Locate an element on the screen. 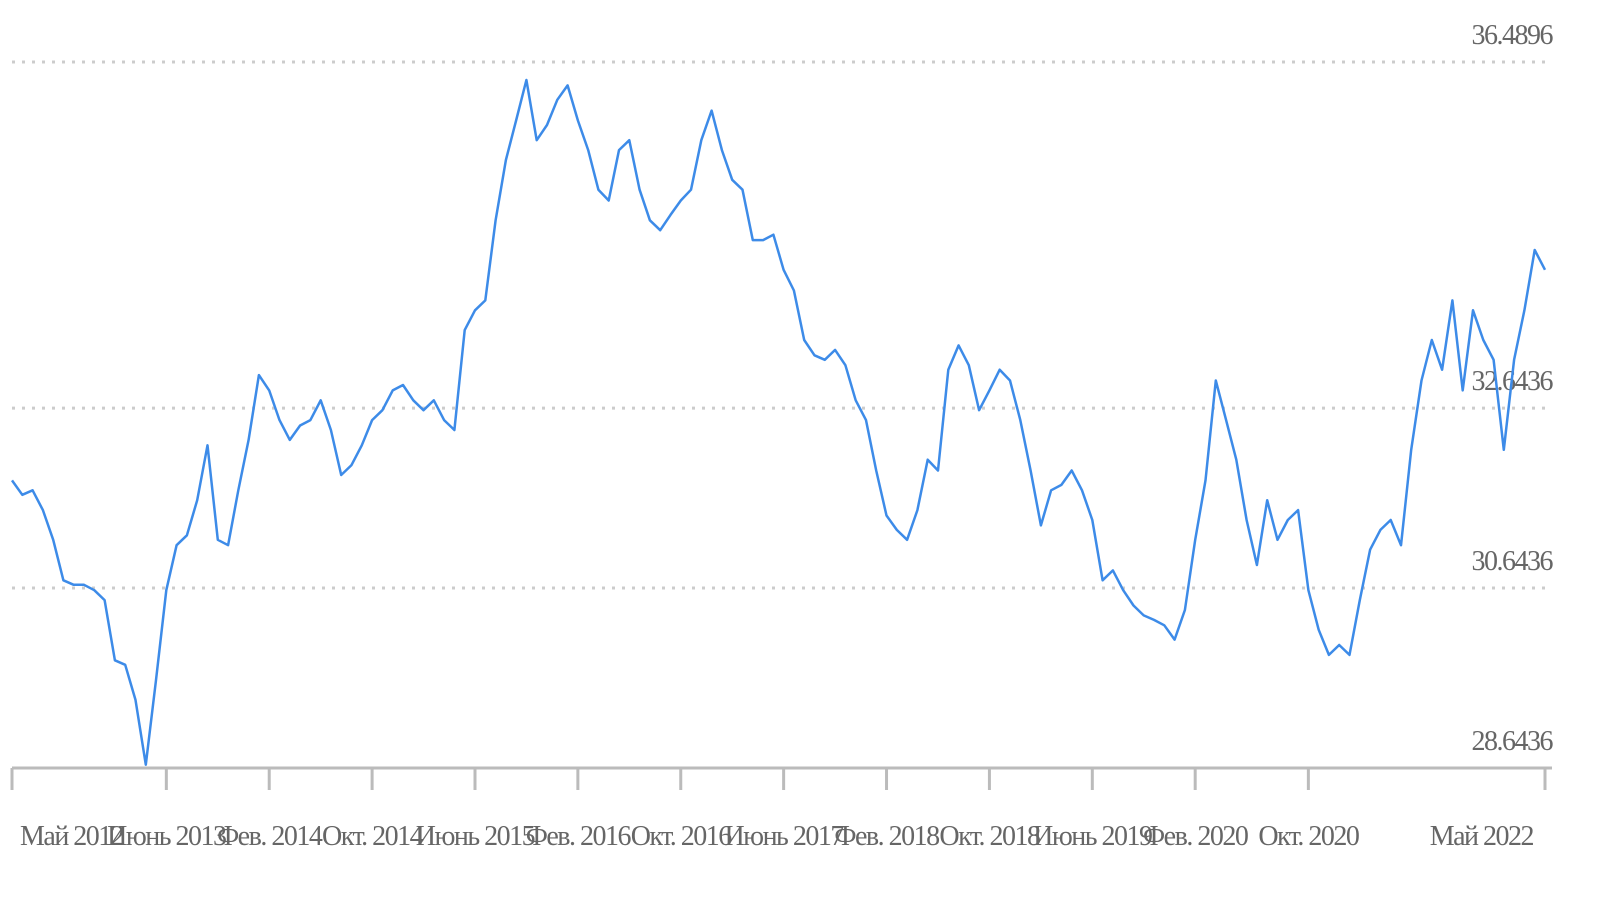 Image resolution: width=1600 pixels, height=900 pixels. y-tick-label: 28.6436 is located at coordinates (1513, 741).